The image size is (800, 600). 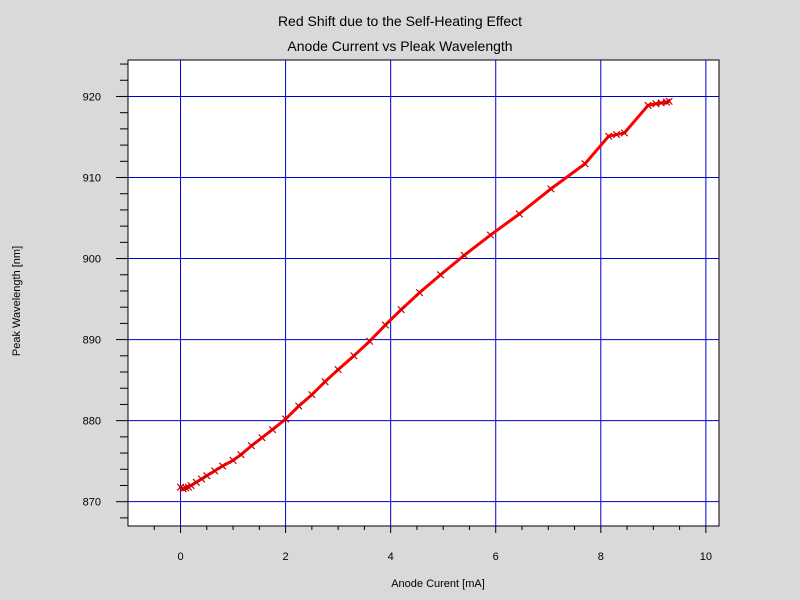 What do you see at coordinates (92, 179) in the screenshot?
I see `y-tick-label: 910` at bounding box center [92, 179].